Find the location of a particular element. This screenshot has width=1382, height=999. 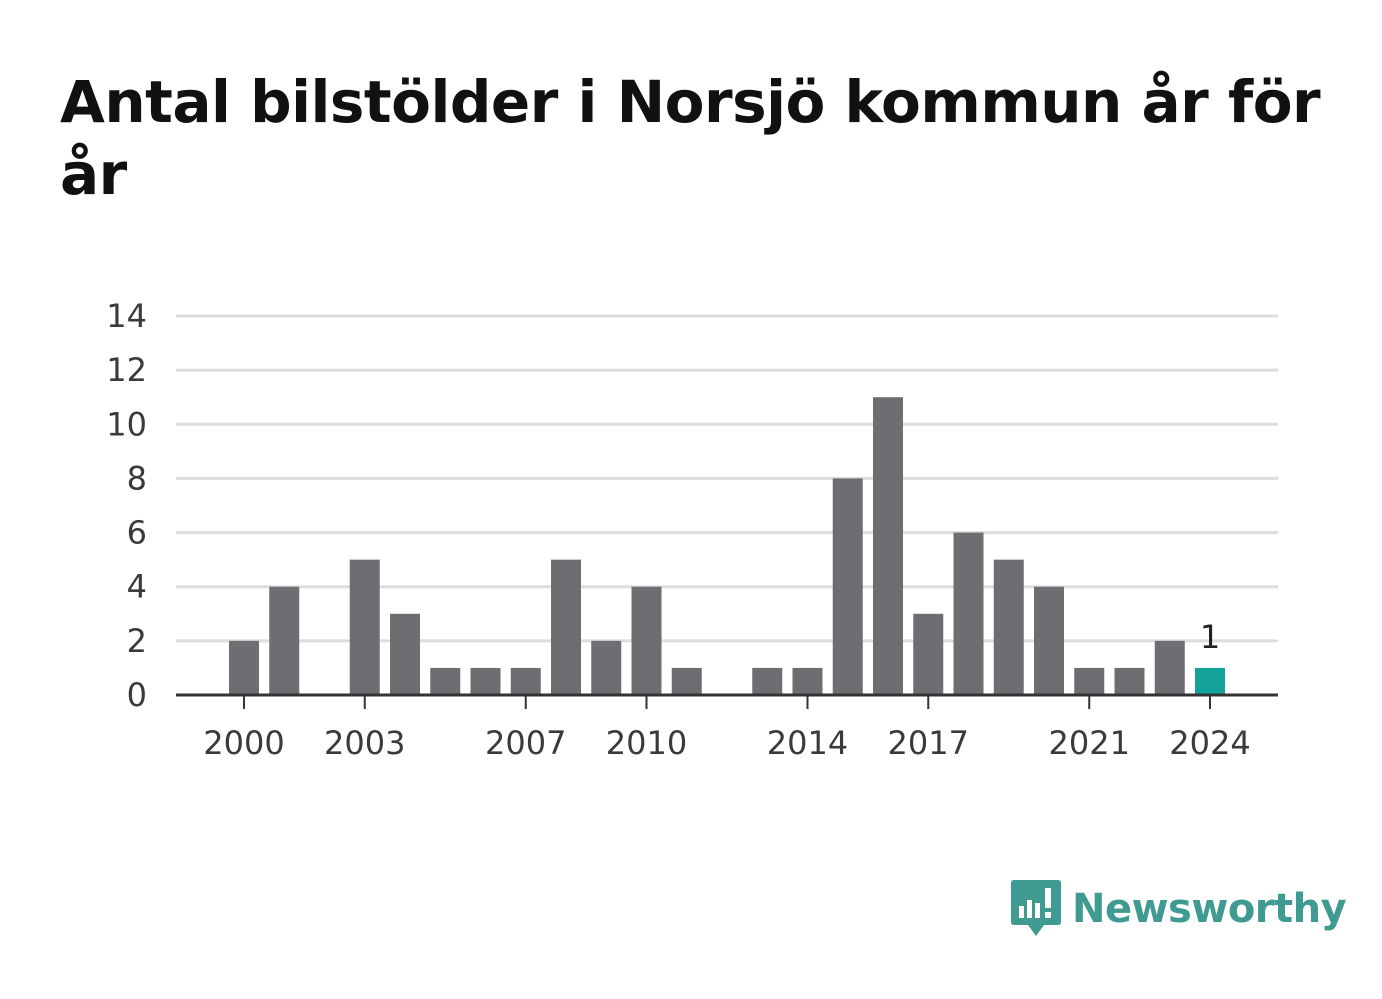

data-label-2024: 1 is located at coordinates (1210, 637).